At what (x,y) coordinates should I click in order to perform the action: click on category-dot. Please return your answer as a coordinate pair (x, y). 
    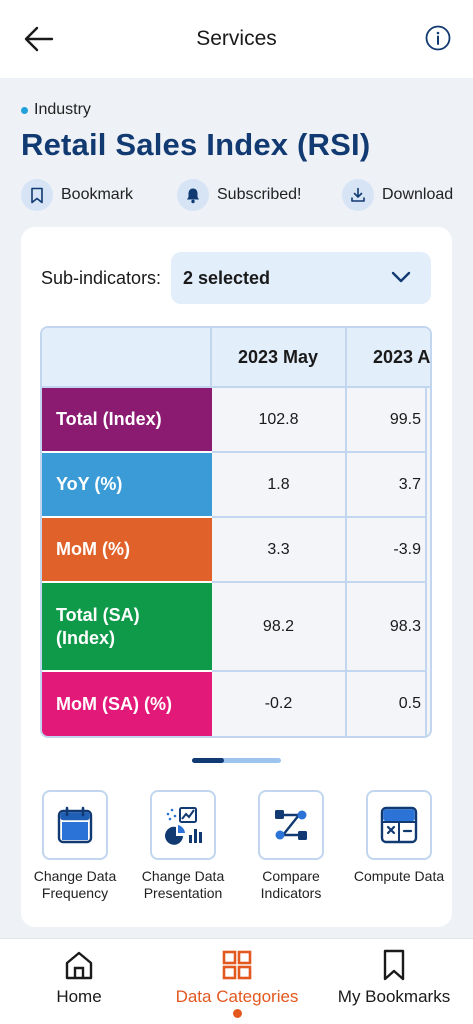
    Looking at the image, I should click on (24, 110).